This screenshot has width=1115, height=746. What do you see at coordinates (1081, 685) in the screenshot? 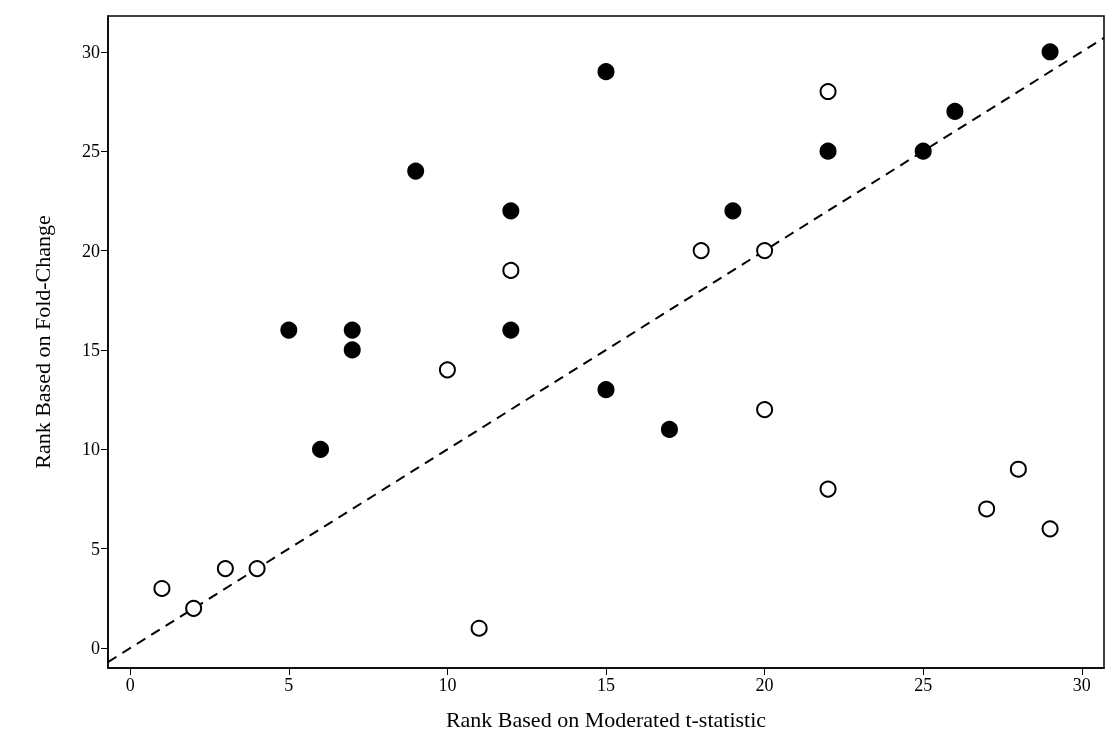
I see `x-tick-label: 30` at bounding box center [1081, 685].